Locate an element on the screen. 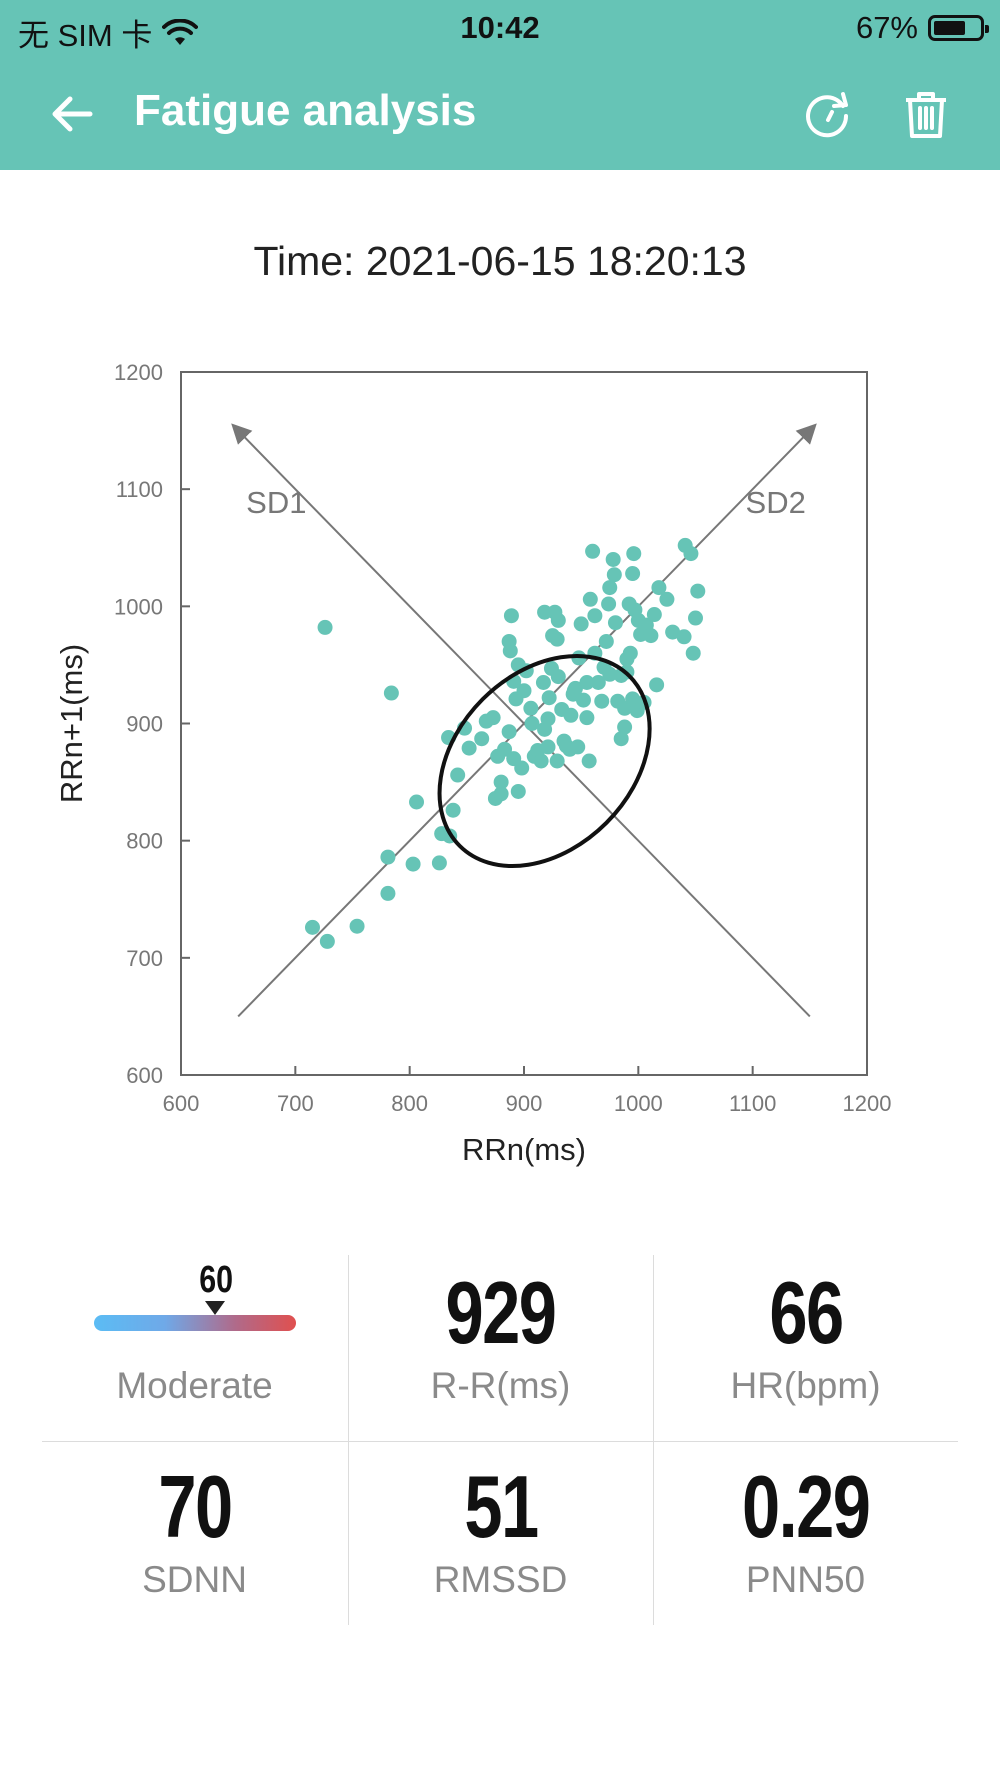  page-title: Fatigue analysis is located at coordinates (305, 110).